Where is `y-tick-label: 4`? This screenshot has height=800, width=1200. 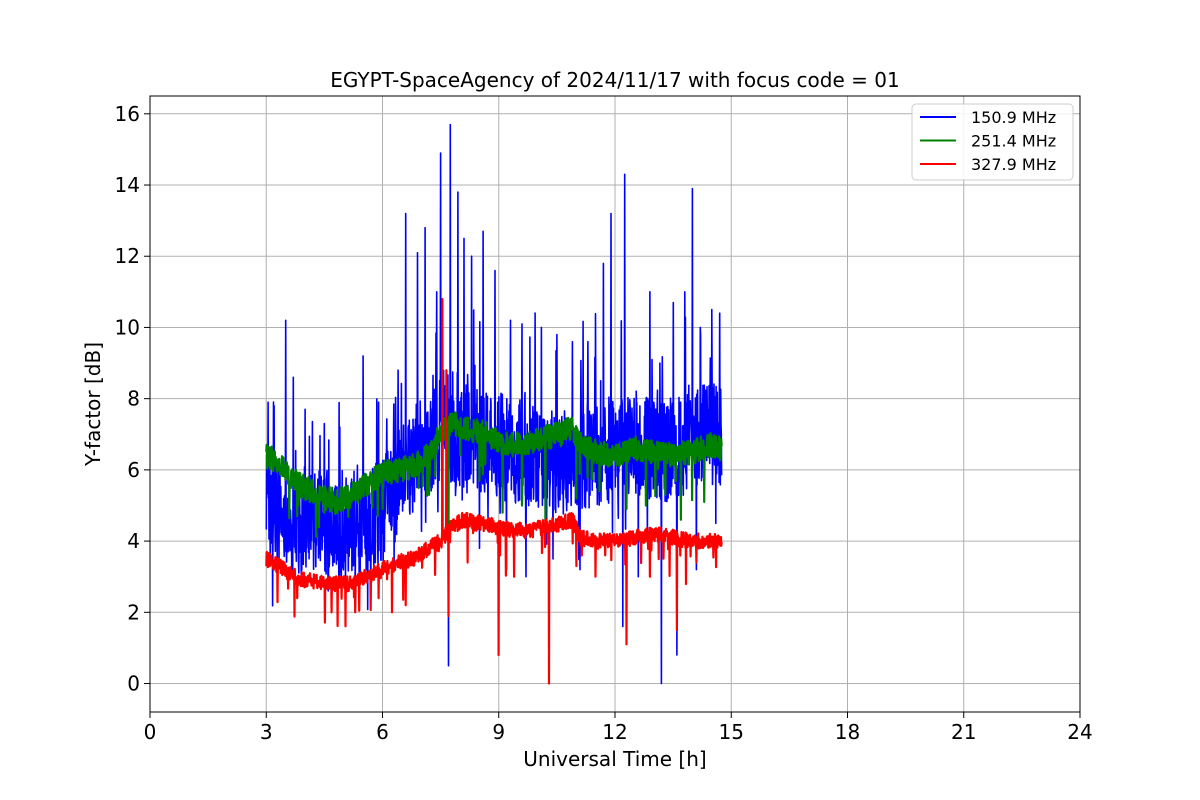
y-tick-label: 4 is located at coordinates (133, 541).